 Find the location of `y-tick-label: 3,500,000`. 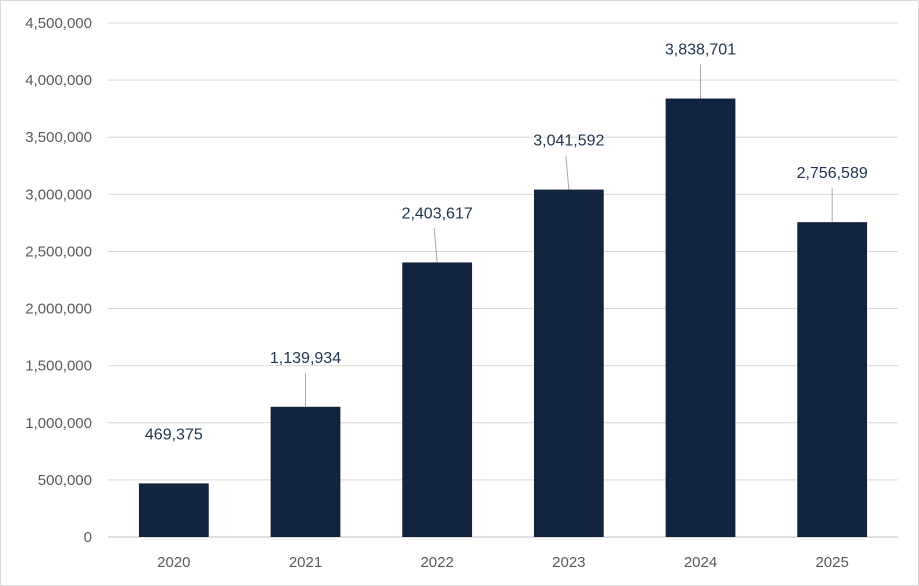

y-tick-label: 3,500,000 is located at coordinates (58, 137).